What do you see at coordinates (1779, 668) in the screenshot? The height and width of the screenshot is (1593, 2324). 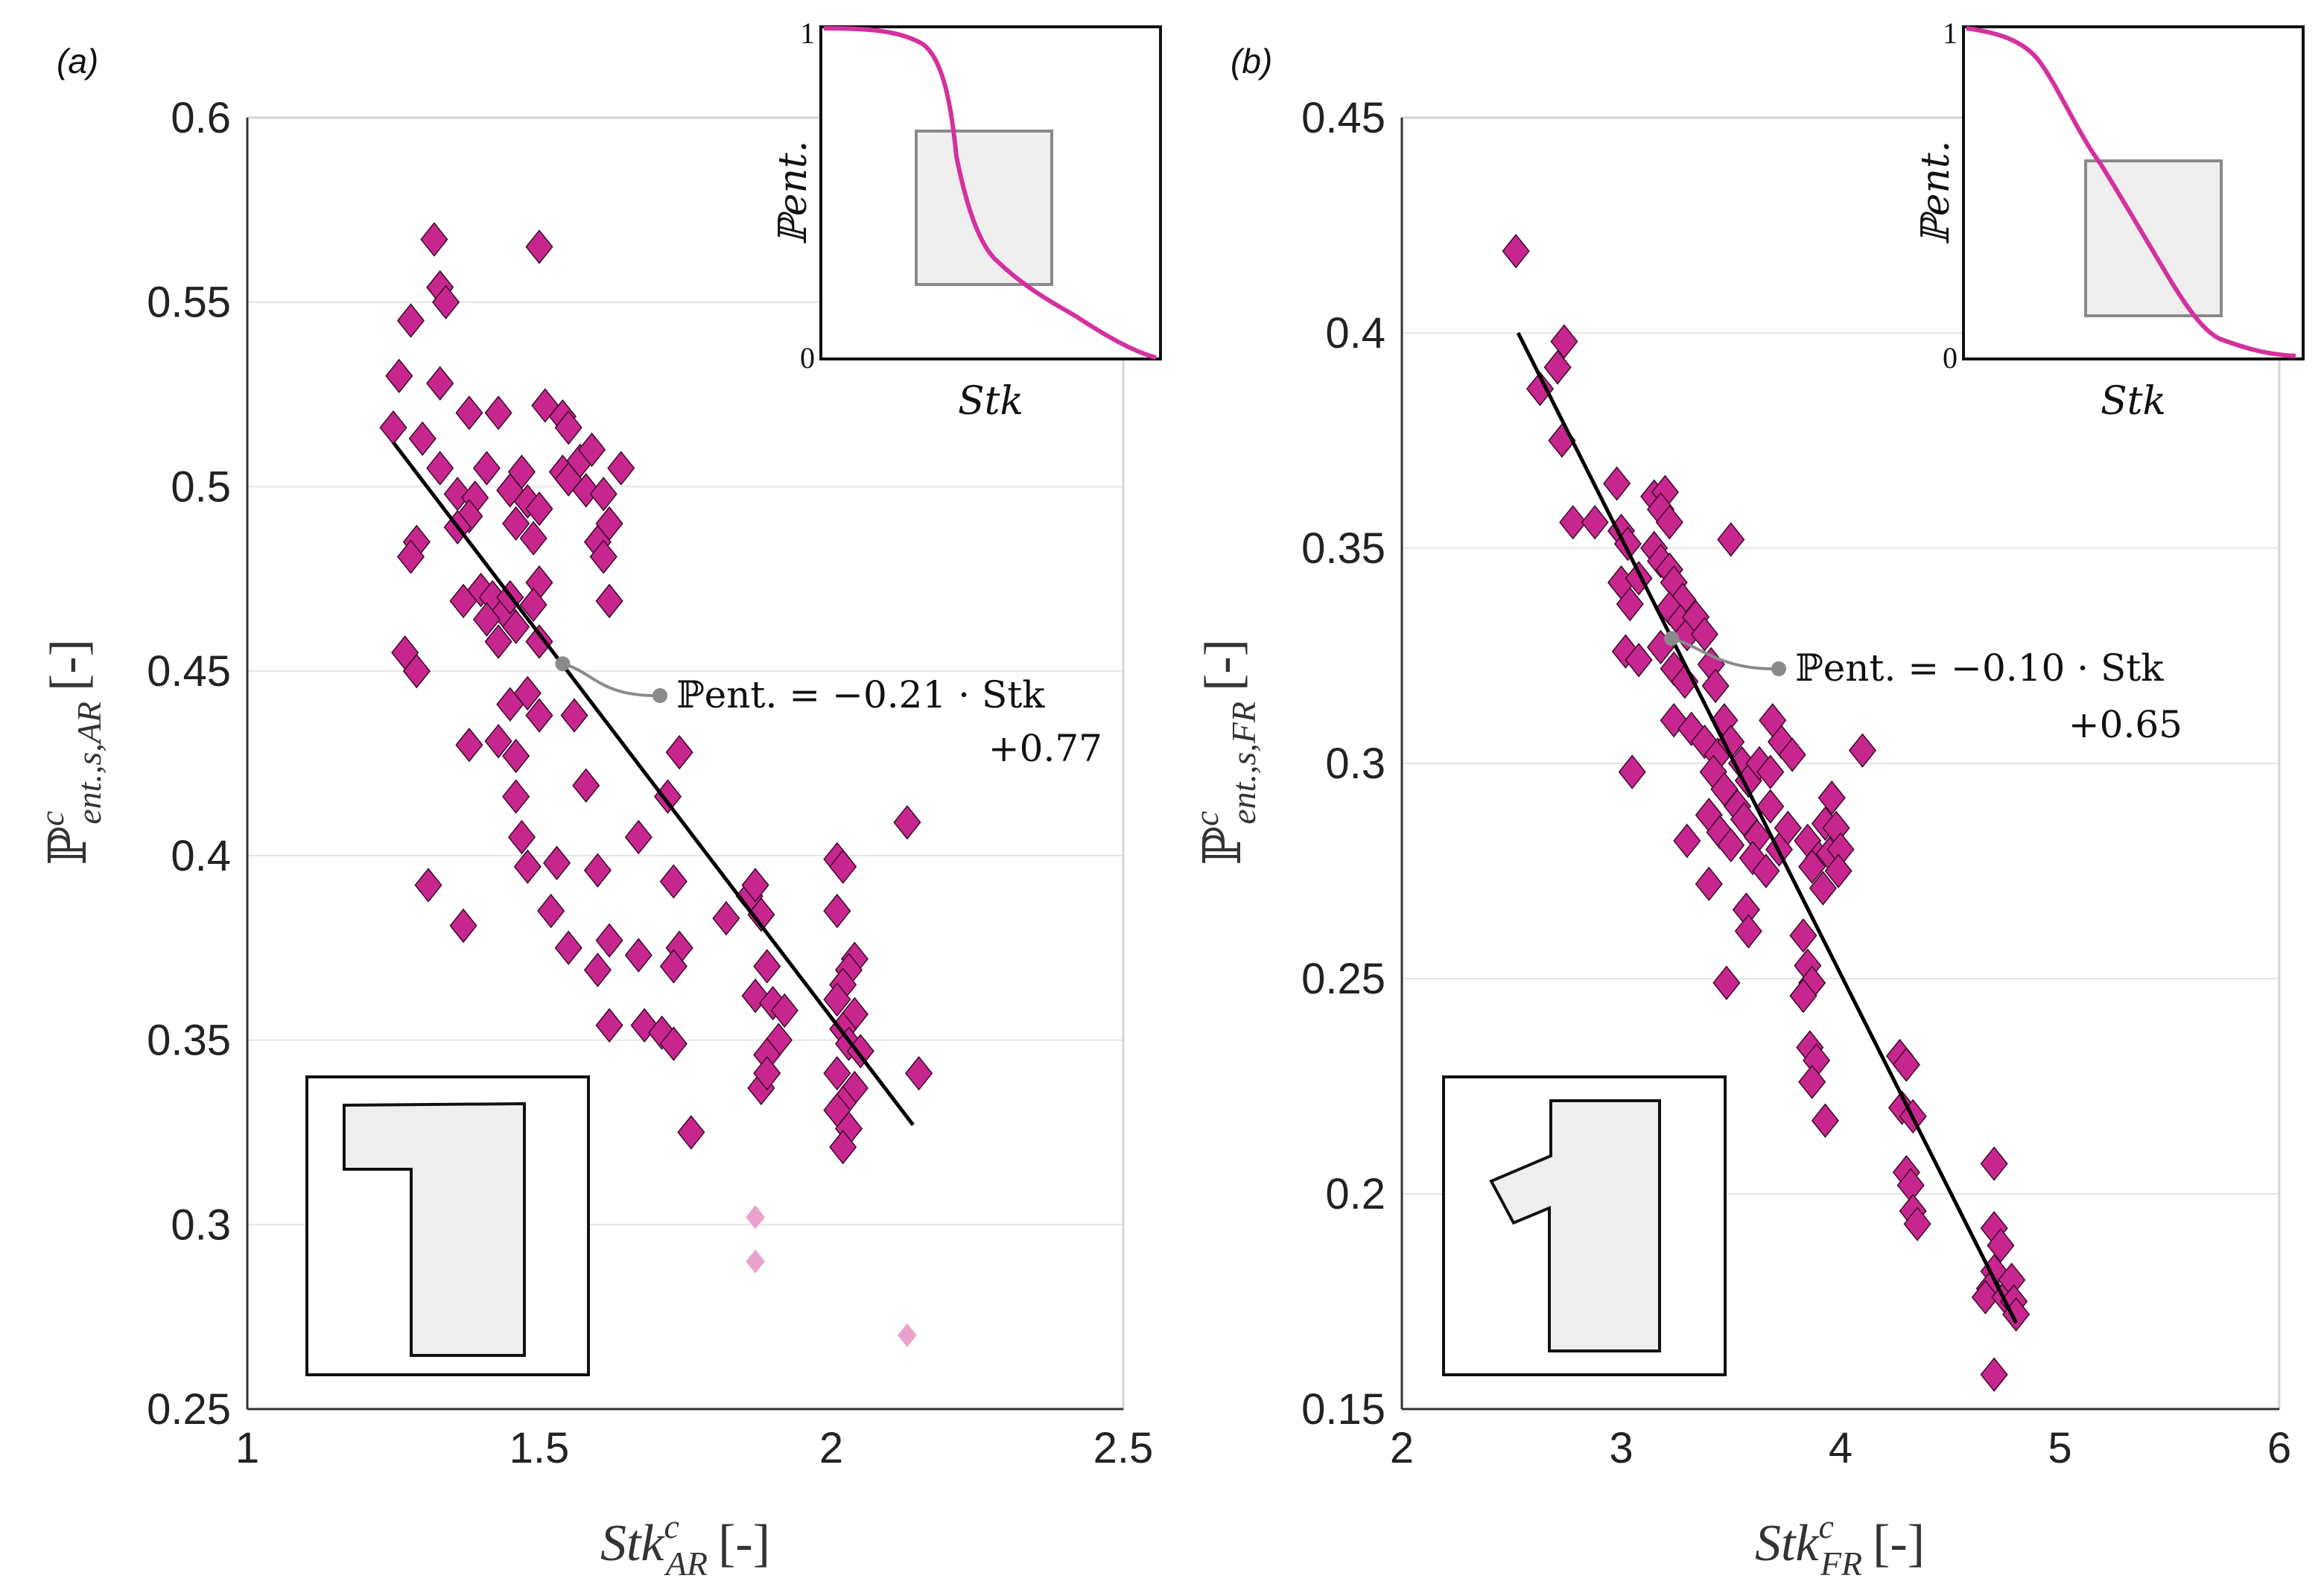 I see `panel-b-annotation-label-dot` at bounding box center [1779, 668].